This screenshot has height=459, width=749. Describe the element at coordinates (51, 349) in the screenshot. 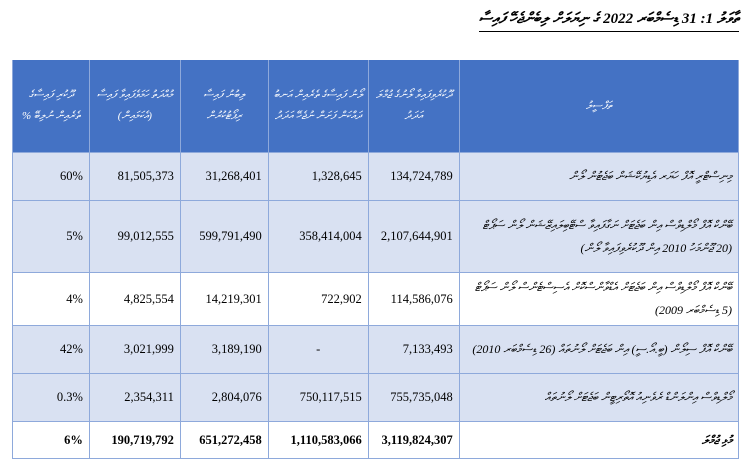

I see `cell-percent: 42%` at that location.